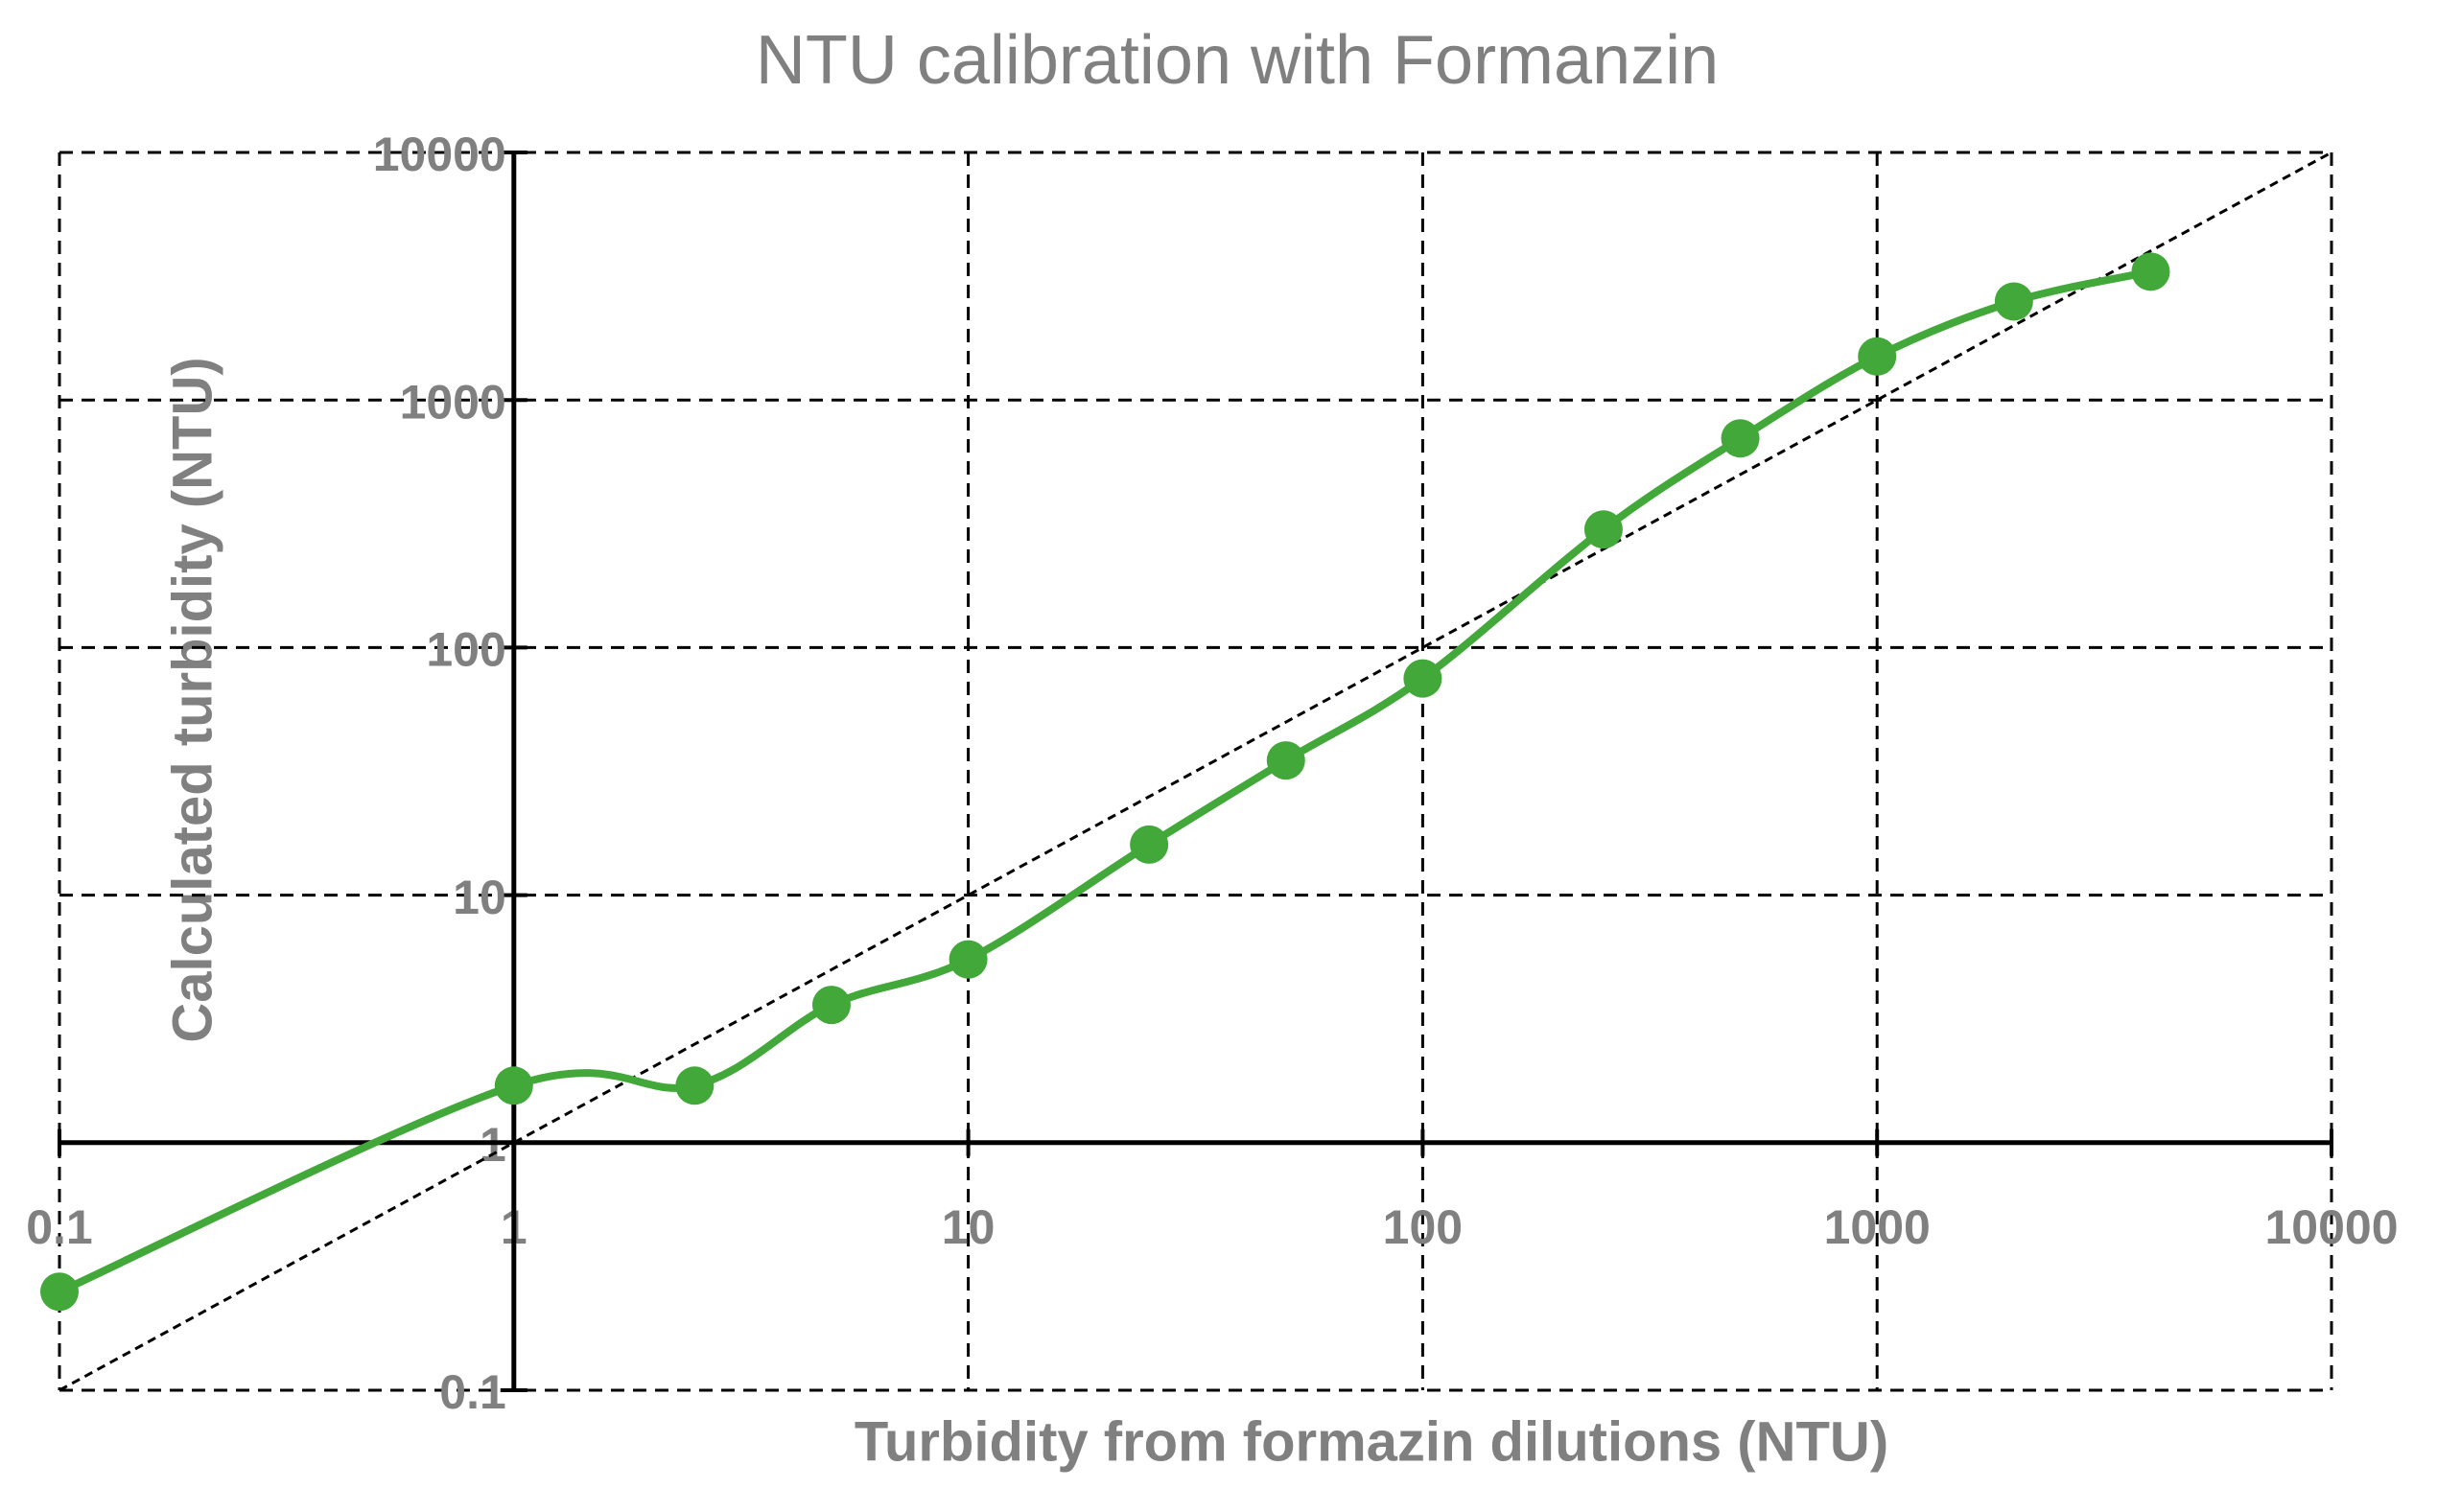 The height and width of the screenshot is (1512, 2437). What do you see at coordinates (480, 897) in the screenshot?
I see `y-tick-label: 10` at bounding box center [480, 897].